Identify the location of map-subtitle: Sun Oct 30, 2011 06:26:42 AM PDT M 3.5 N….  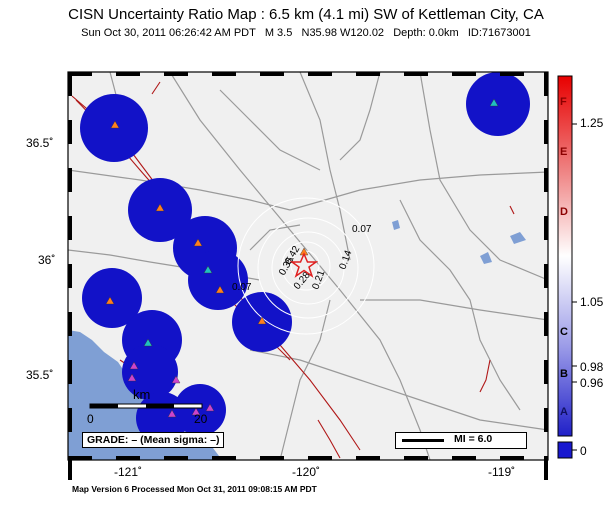
(306, 33).